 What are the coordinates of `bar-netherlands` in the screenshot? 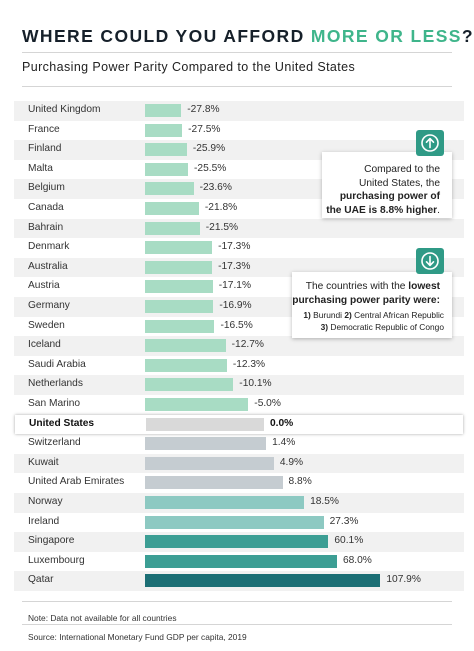 It's located at (189, 385).